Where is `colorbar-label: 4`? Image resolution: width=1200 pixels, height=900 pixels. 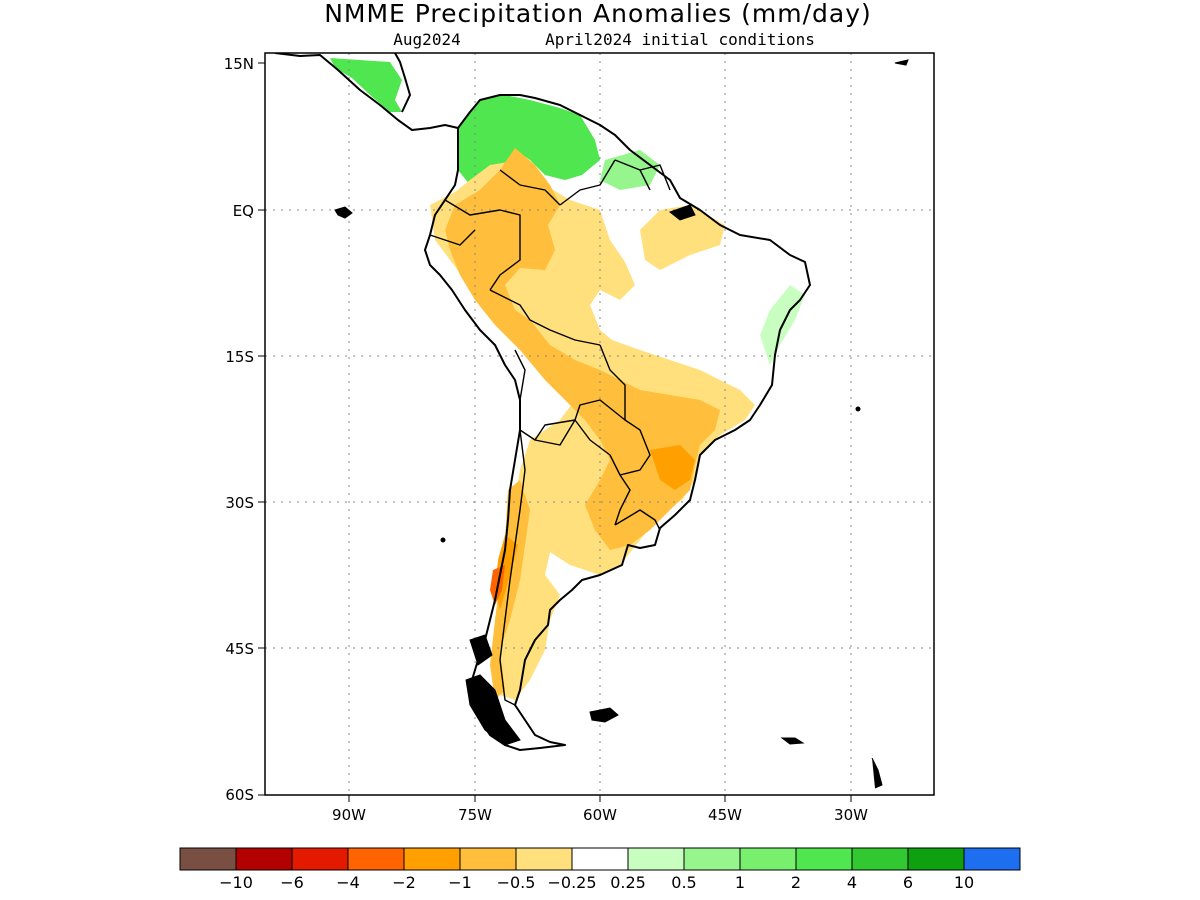 colorbar-label: 4 is located at coordinates (852, 882).